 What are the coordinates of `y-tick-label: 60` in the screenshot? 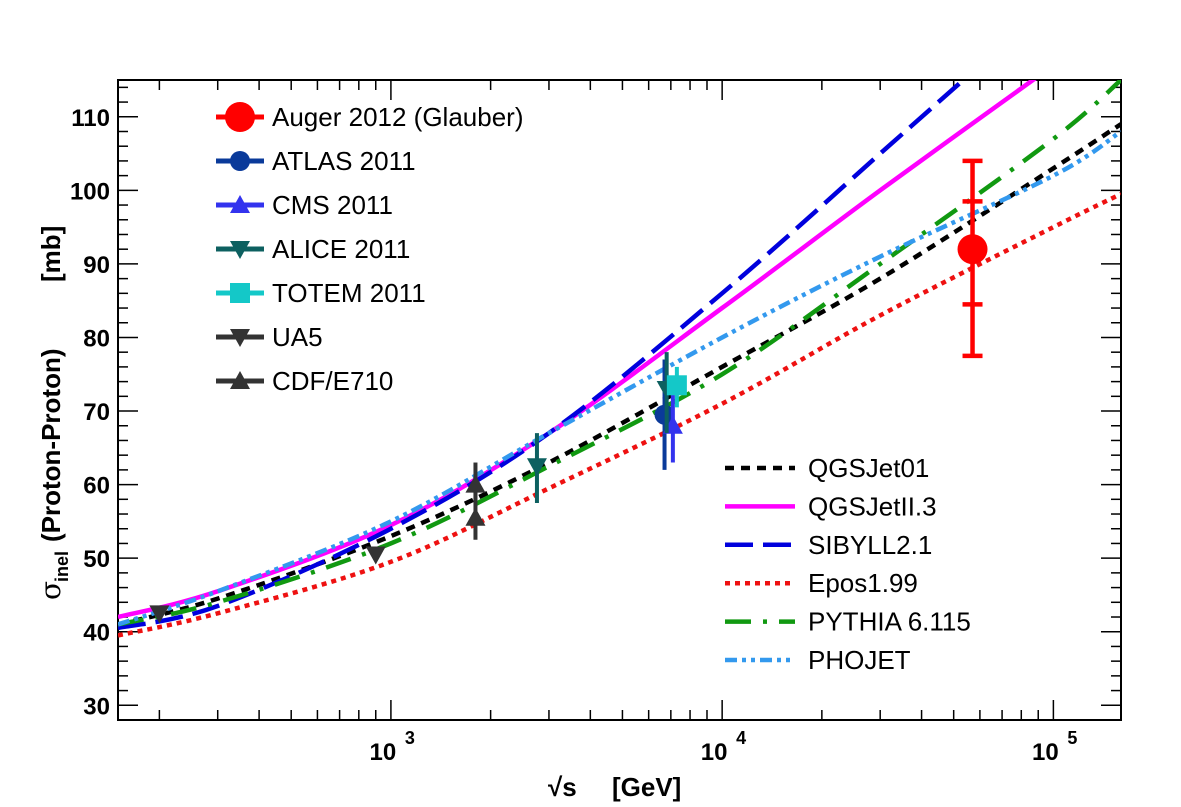 It's located at (96, 486).